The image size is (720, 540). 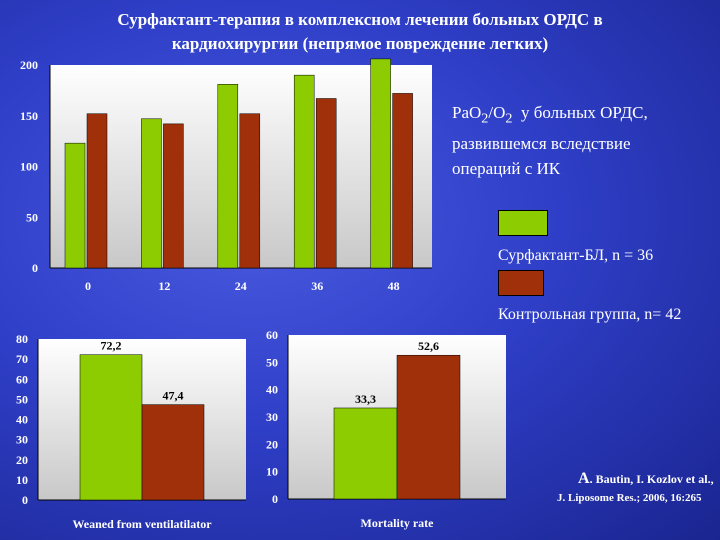 I want to click on pao2-ytick-label: 50, so click(x=32, y=217).